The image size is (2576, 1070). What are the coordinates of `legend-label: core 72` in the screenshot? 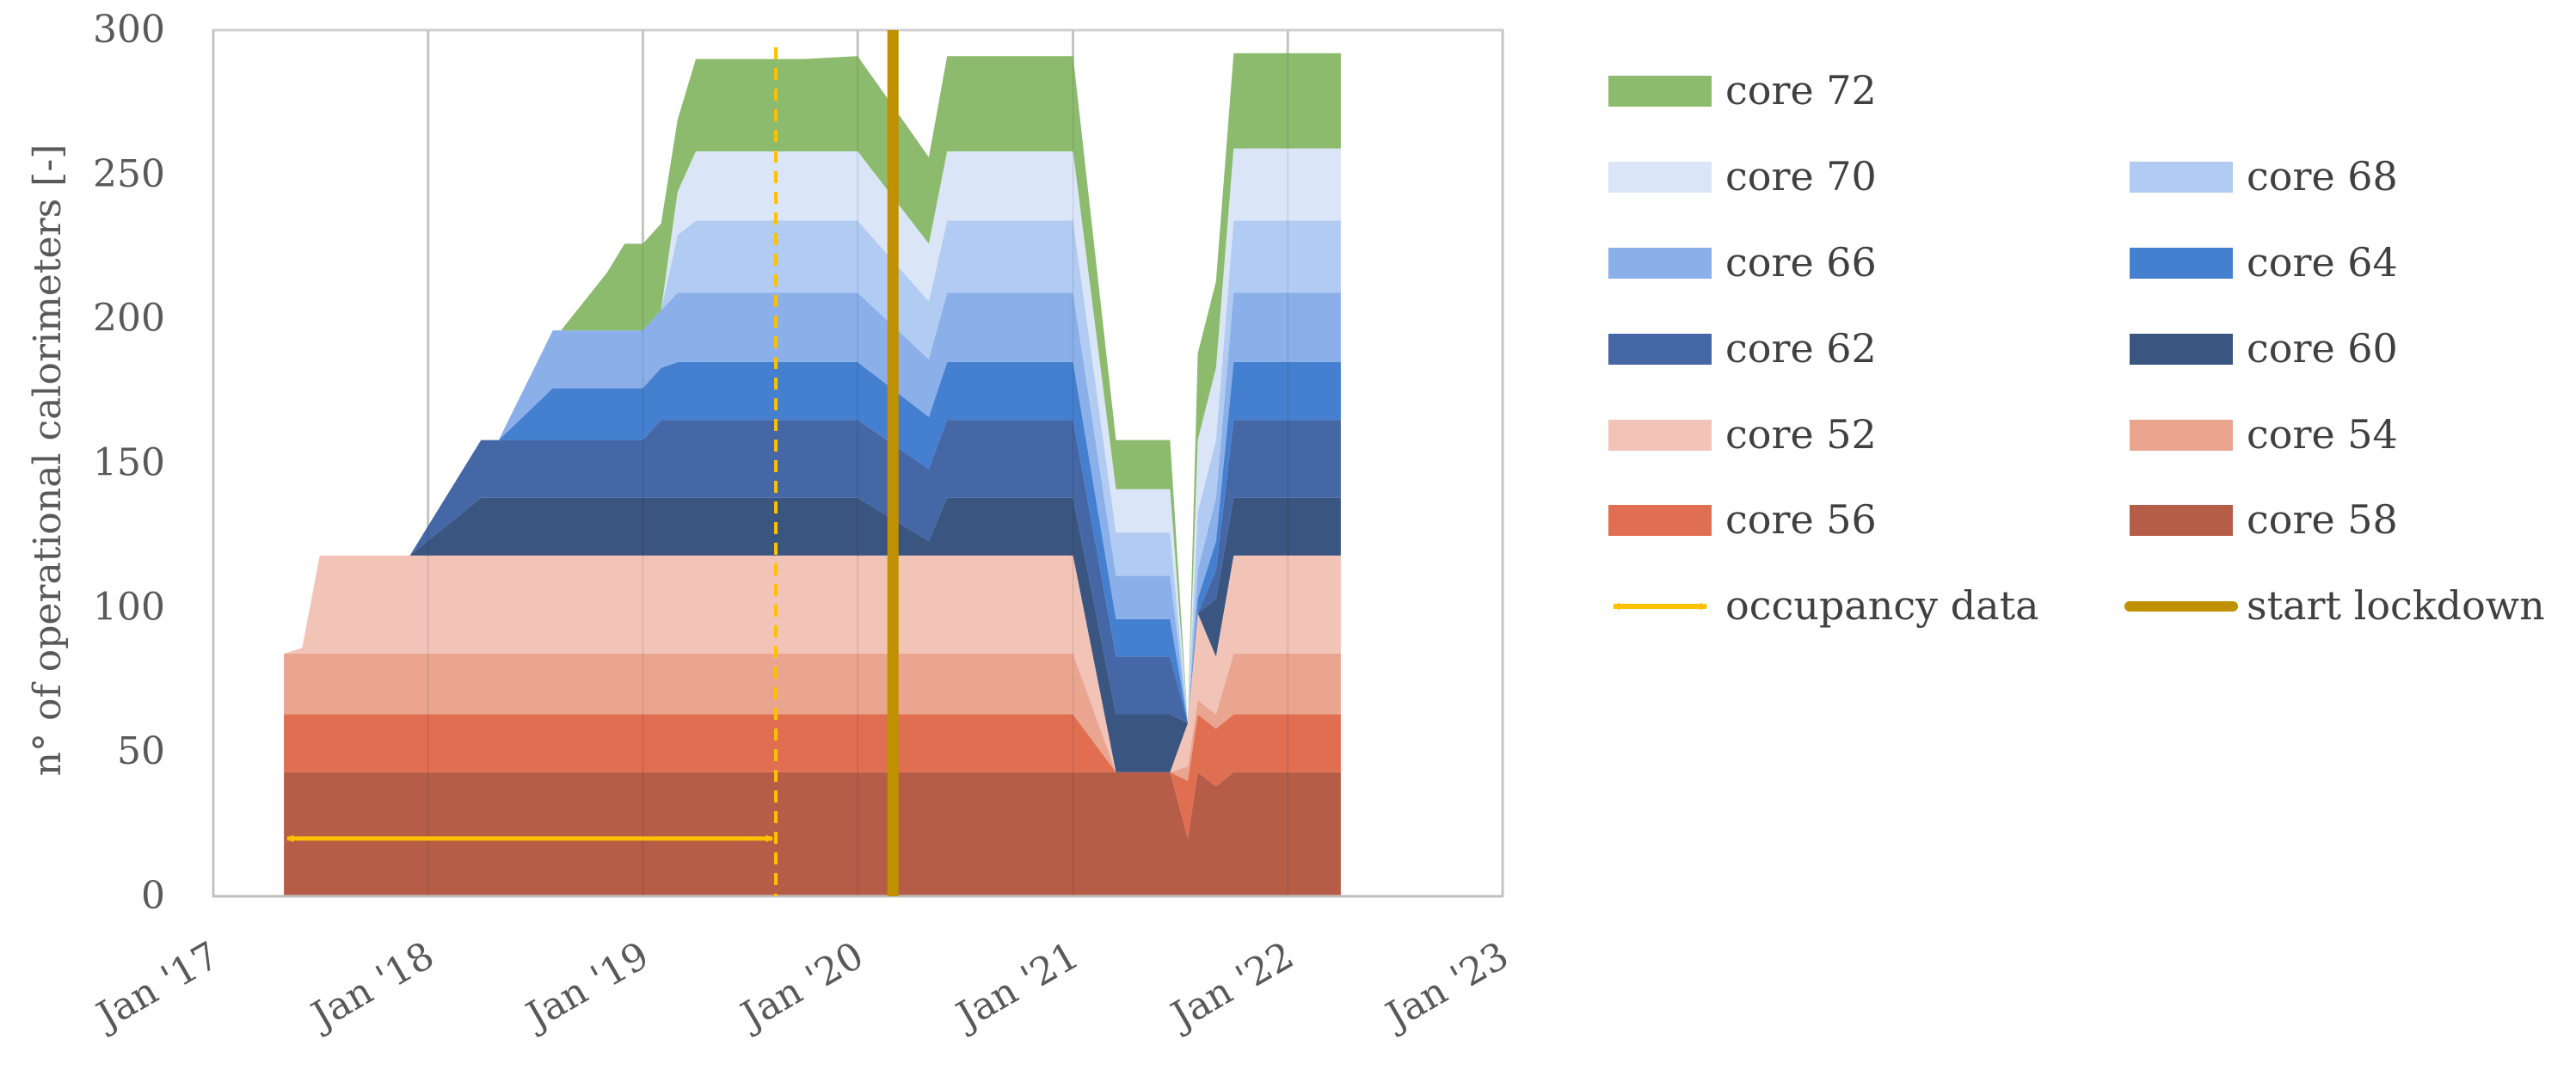 It's located at (1801, 90).